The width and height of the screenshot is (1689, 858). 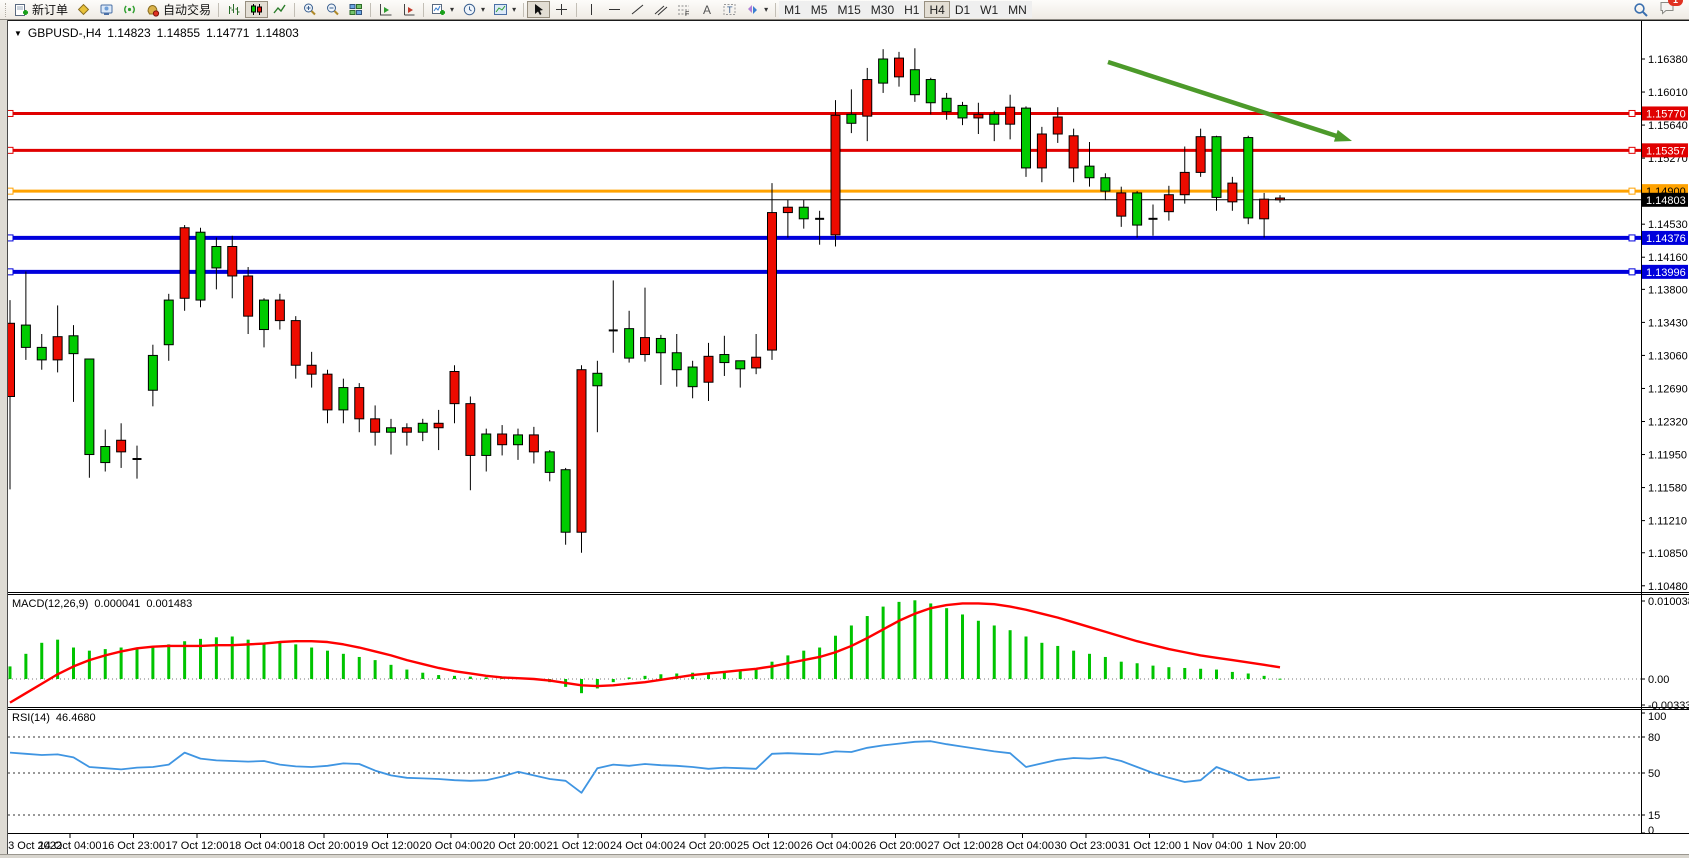 What do you see at coordinates (706, 9) in the screenshot?
I see `text-tool-button: A` at bounding box center [706, 9].